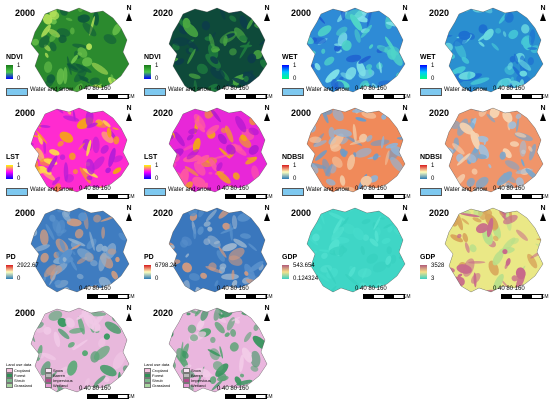 This screenshot has width=550, height=405. What do you see at coordinates (293, 157) in the screenshot?
I see `legend-title: NDBSI` at bounding box center [293, 157].